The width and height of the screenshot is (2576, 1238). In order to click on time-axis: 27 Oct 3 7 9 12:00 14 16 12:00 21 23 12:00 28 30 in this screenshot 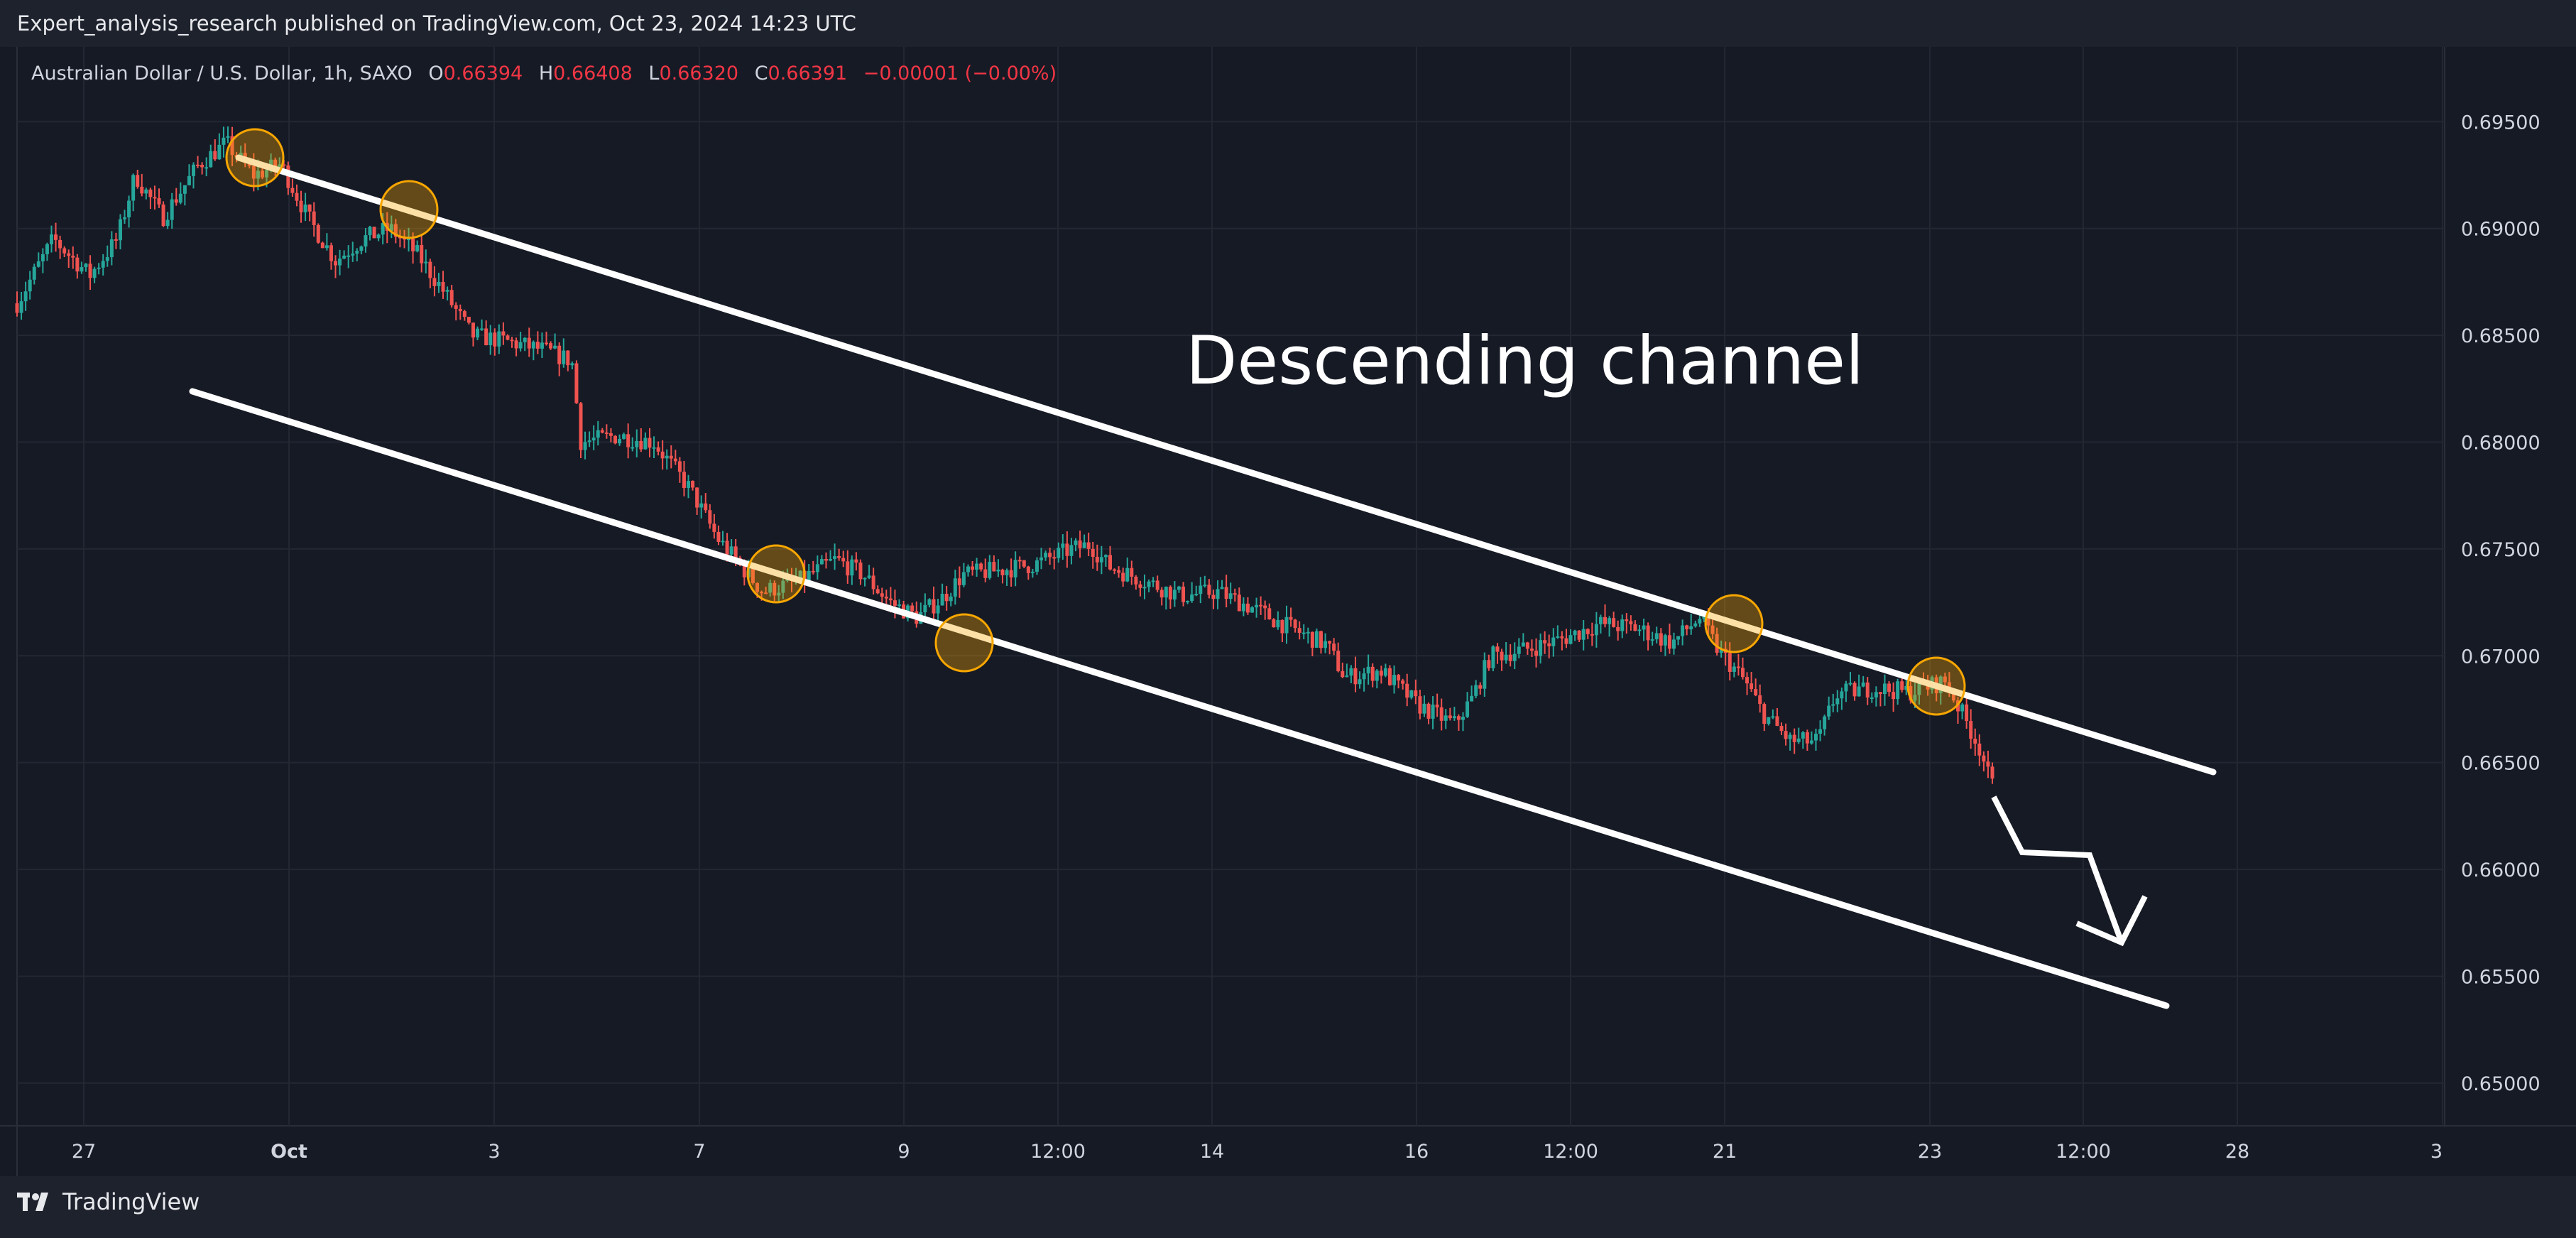, I will do `click(1324, 1151)`.